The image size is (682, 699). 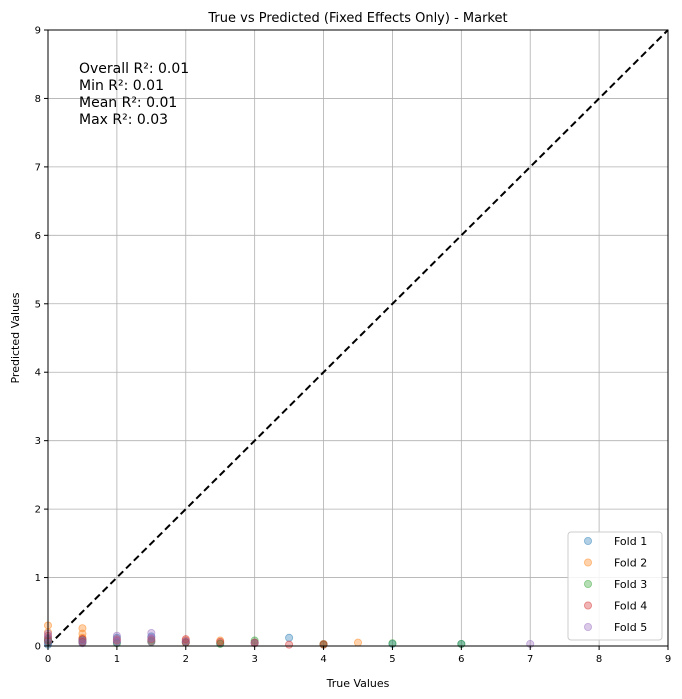 What do you see at coordinates (38, 304) in the screenshot?
I see `y-tick-label: 5` at bounding box center [38, 304].